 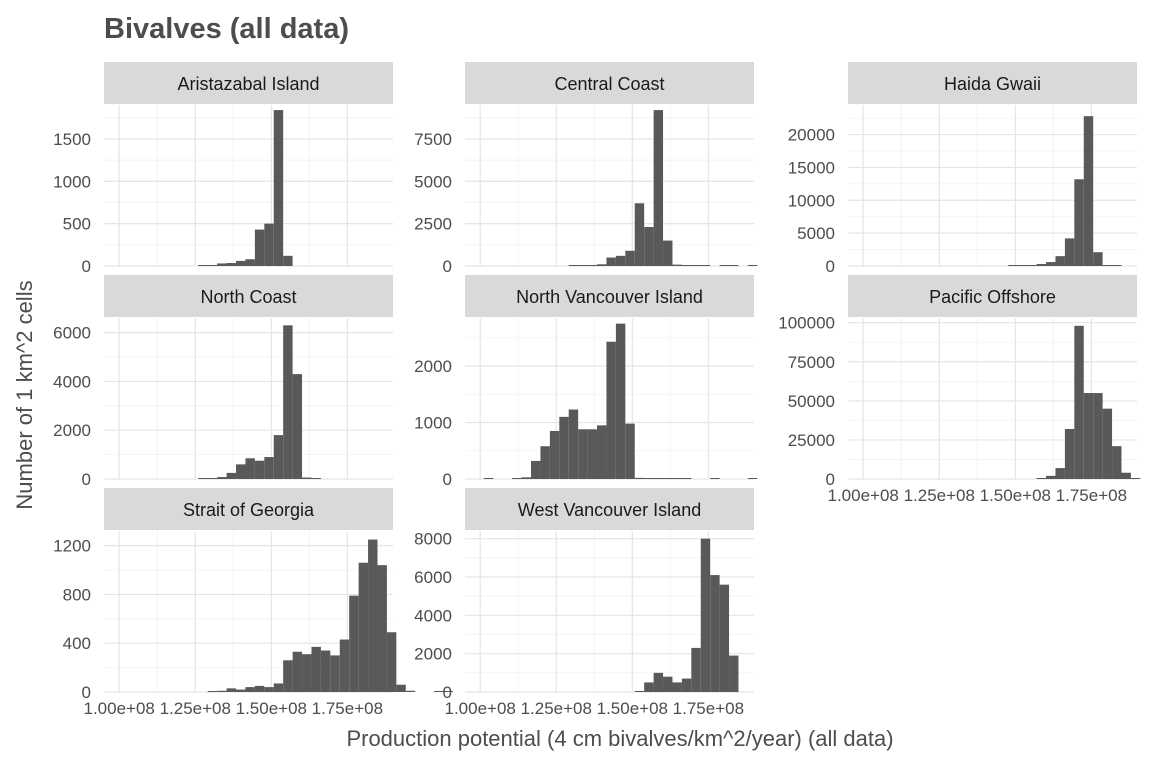 I want to click on facet-strip-label: Haida Gwaii, so click(x=992, y=84).